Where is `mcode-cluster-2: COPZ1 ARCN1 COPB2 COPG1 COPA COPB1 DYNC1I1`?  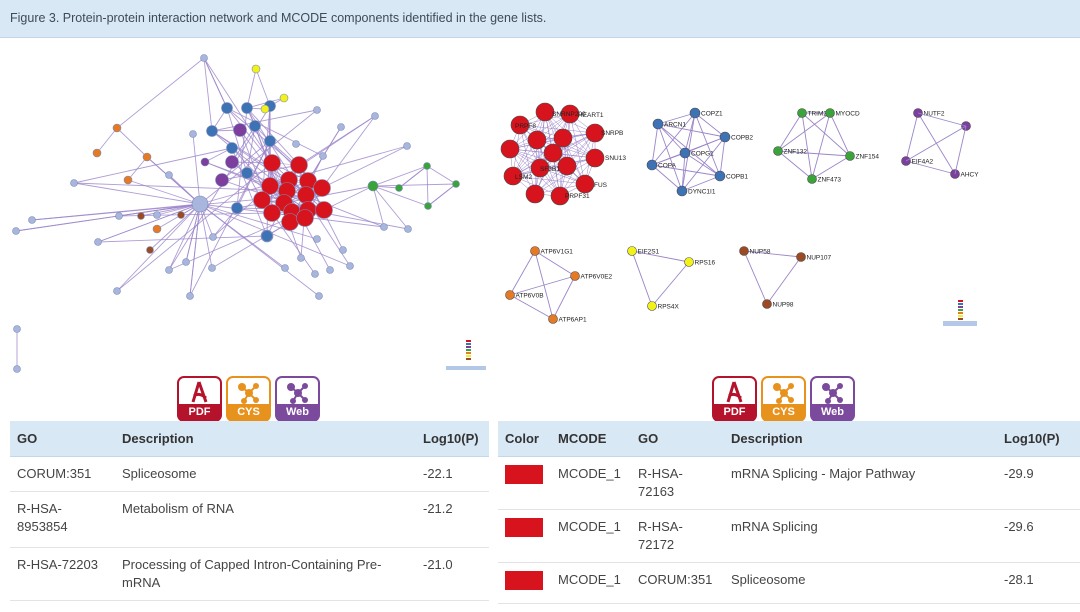
mcode-cluster-2: COPZ1 ARCN1 COPB2 COPG1 COPA COPB1 DYNC1I1 is located at coordinates (699, 152).